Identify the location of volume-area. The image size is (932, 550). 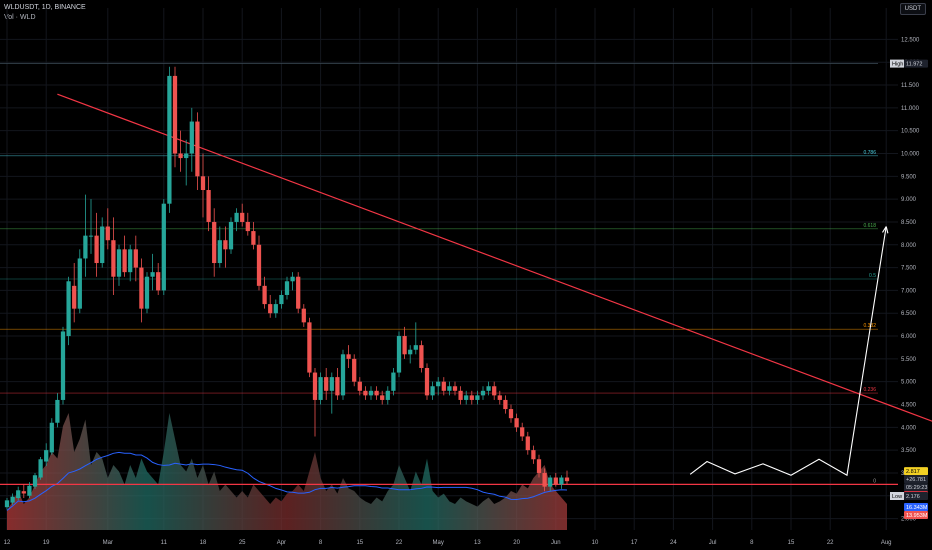
(287, 471).